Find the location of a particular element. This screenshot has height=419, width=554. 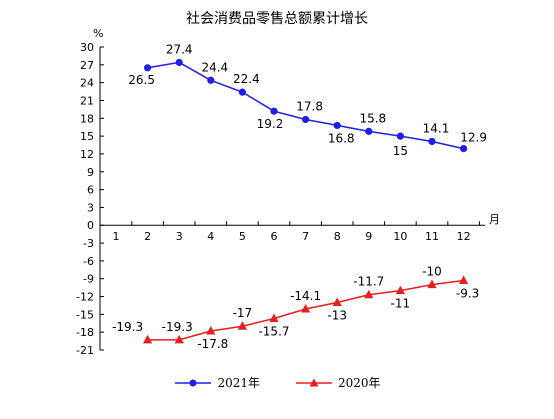

x-tick-label: 11 is located at coordinates (432, 236).